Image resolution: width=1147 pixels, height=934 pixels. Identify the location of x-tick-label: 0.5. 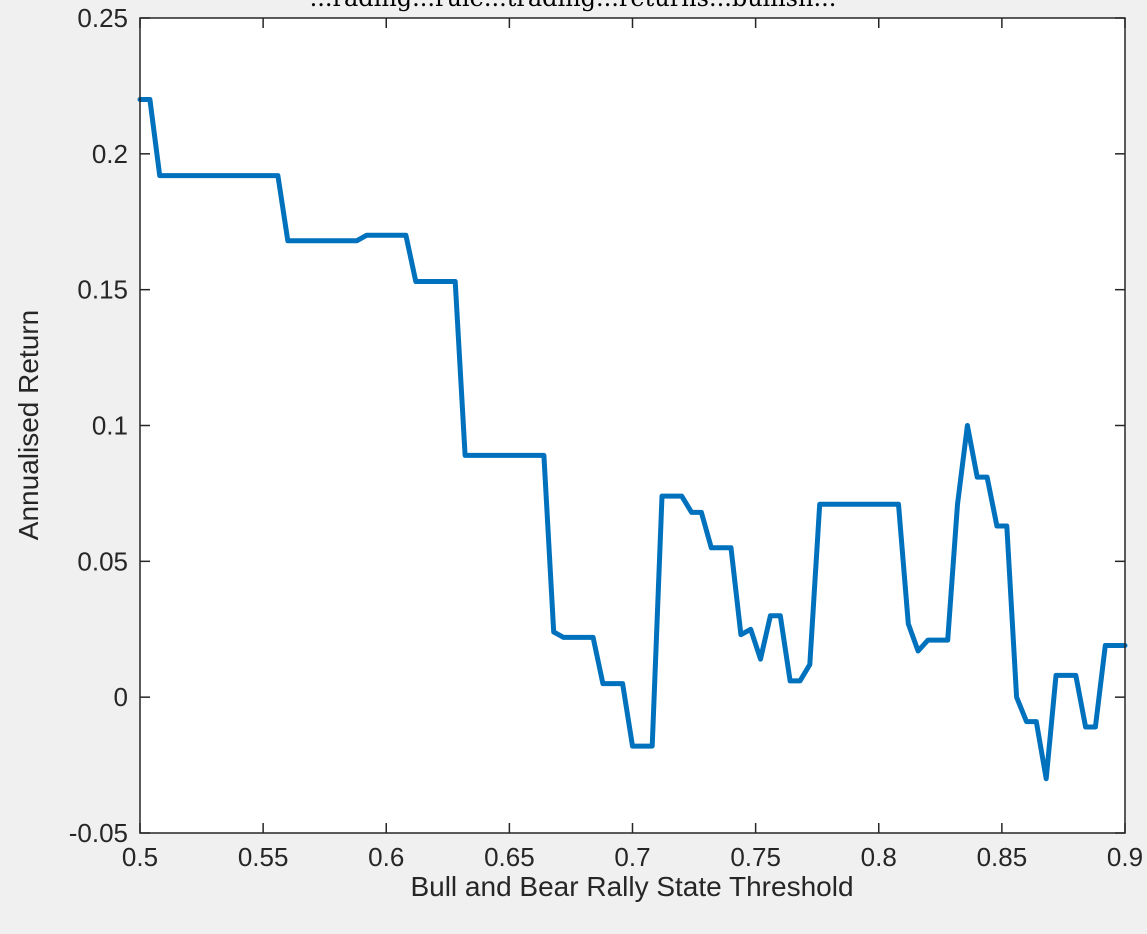
(140, 857).